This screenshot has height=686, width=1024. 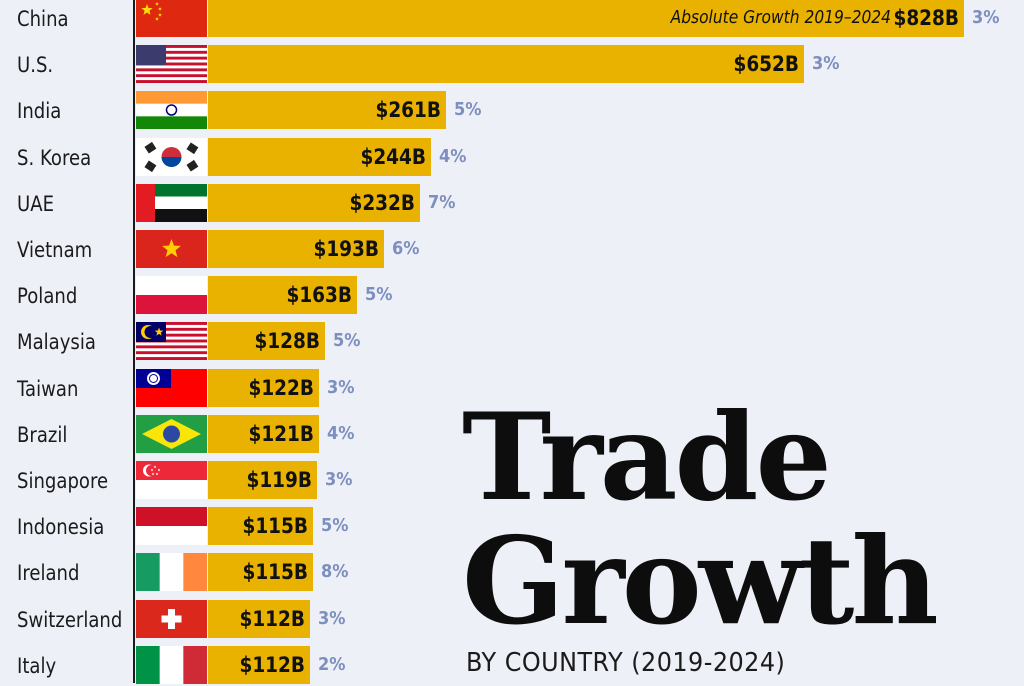 What do you see at coordinates (171, 202) in the screenshot?
I see `uae-flag-icon` at bounding box center [171, 202].